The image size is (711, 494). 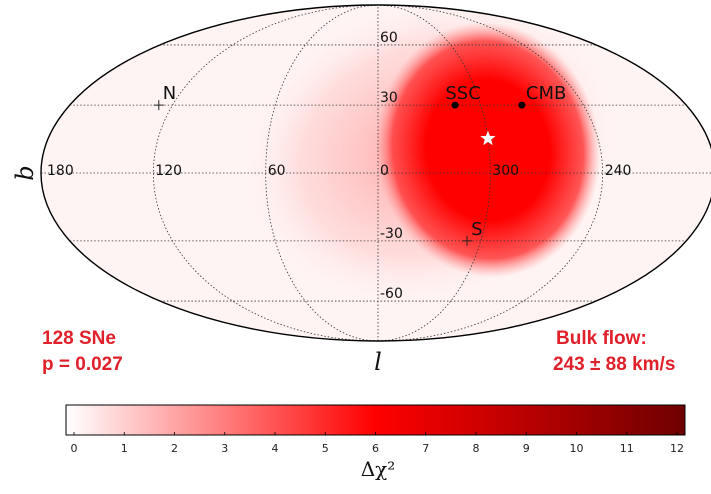 What do you see at coordinates (325, 448) in the screenshot?
I see `colorbar-tick-label: 5` at bounding box center [325, 448].